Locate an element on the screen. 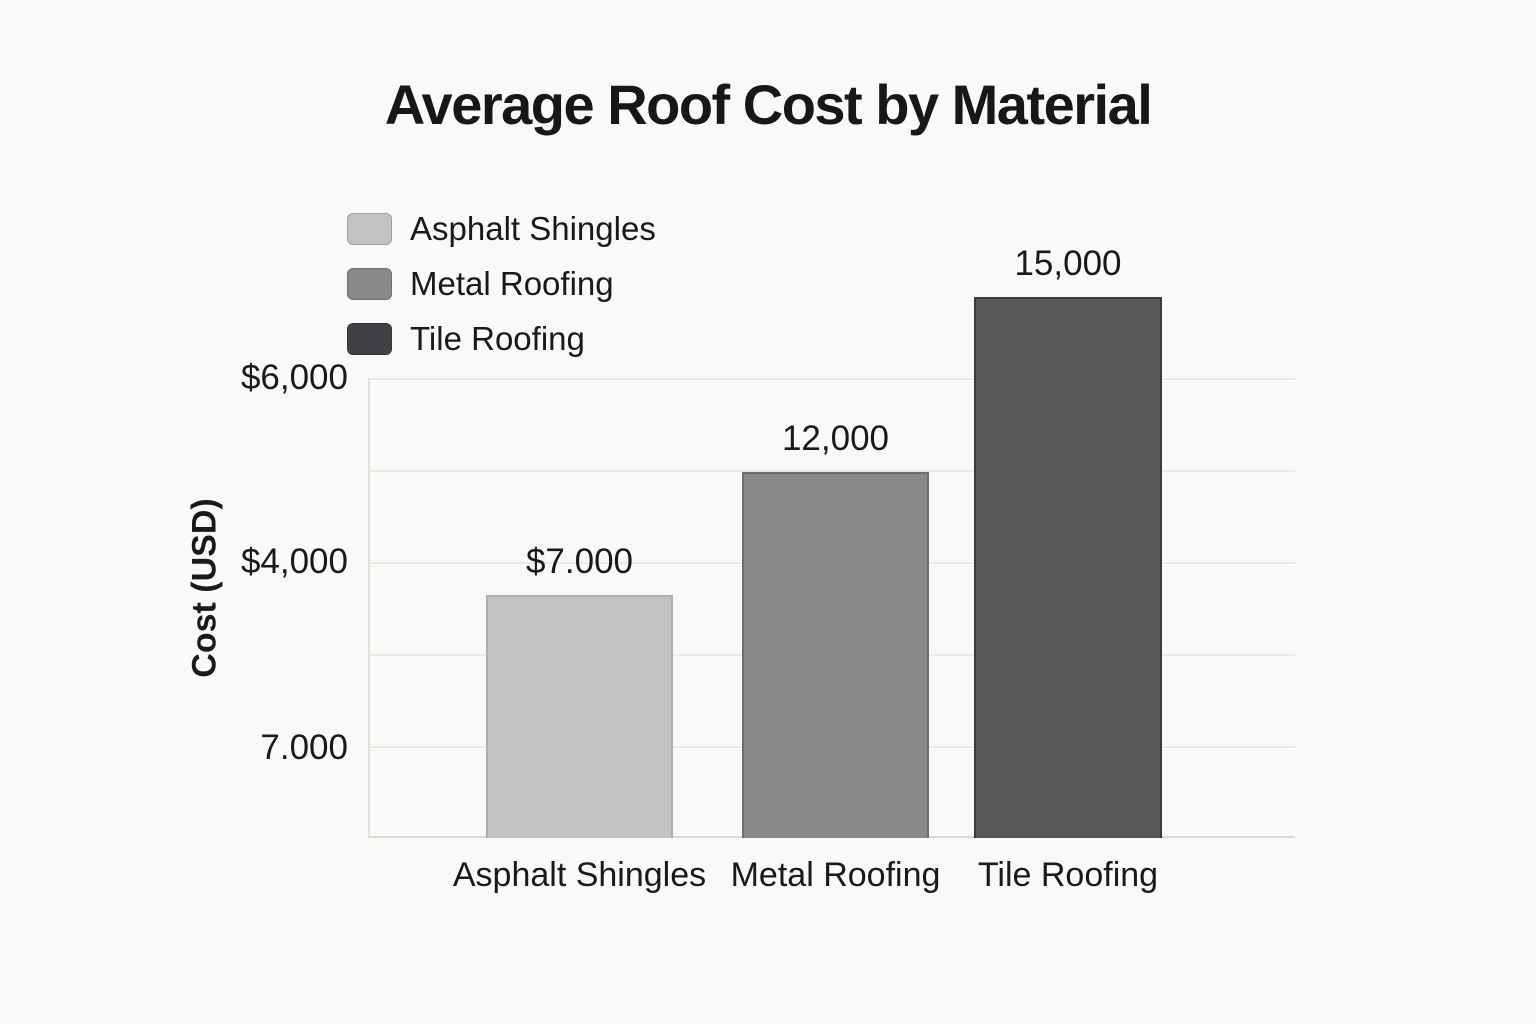 The width and height of the screenshot is (1536, 1024). legend-label: Tile Roofing is located at coordinates (497, 338).